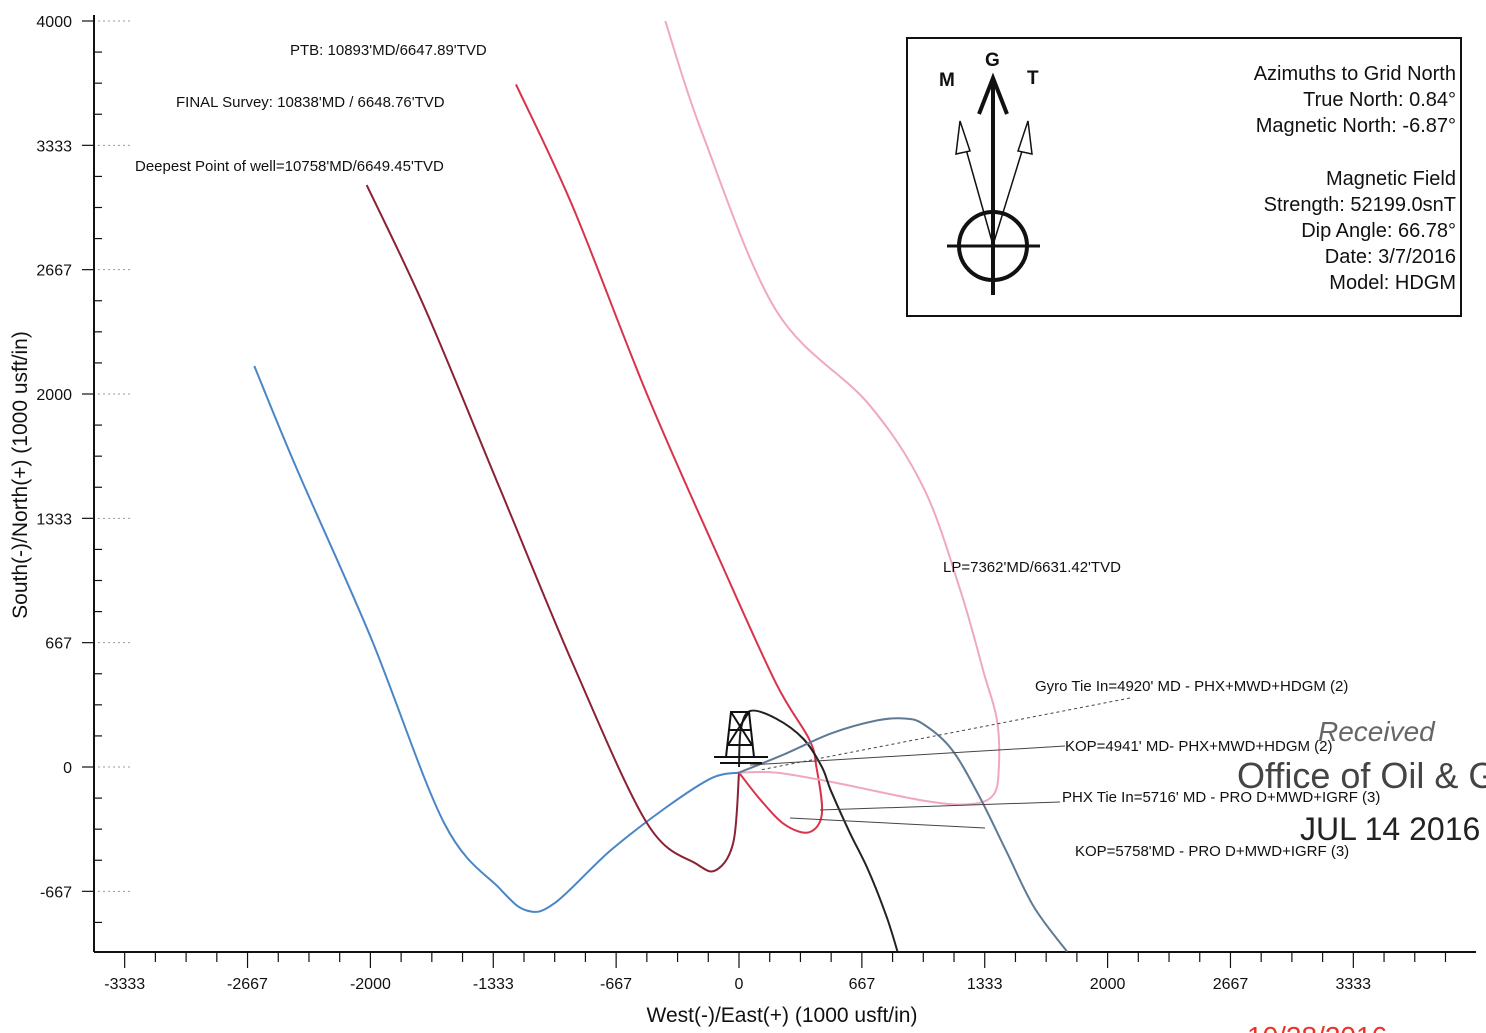  I want to click on annotation-final-survey: FINAL Survey: 10838'MD / 6648.76'TVD, so click(310, 102).